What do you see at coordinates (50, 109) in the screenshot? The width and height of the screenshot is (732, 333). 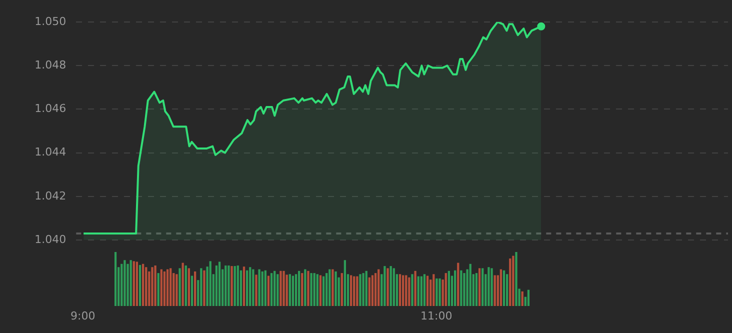 I see `y-tick-label: 1.046` at bounding box center [50, 109].